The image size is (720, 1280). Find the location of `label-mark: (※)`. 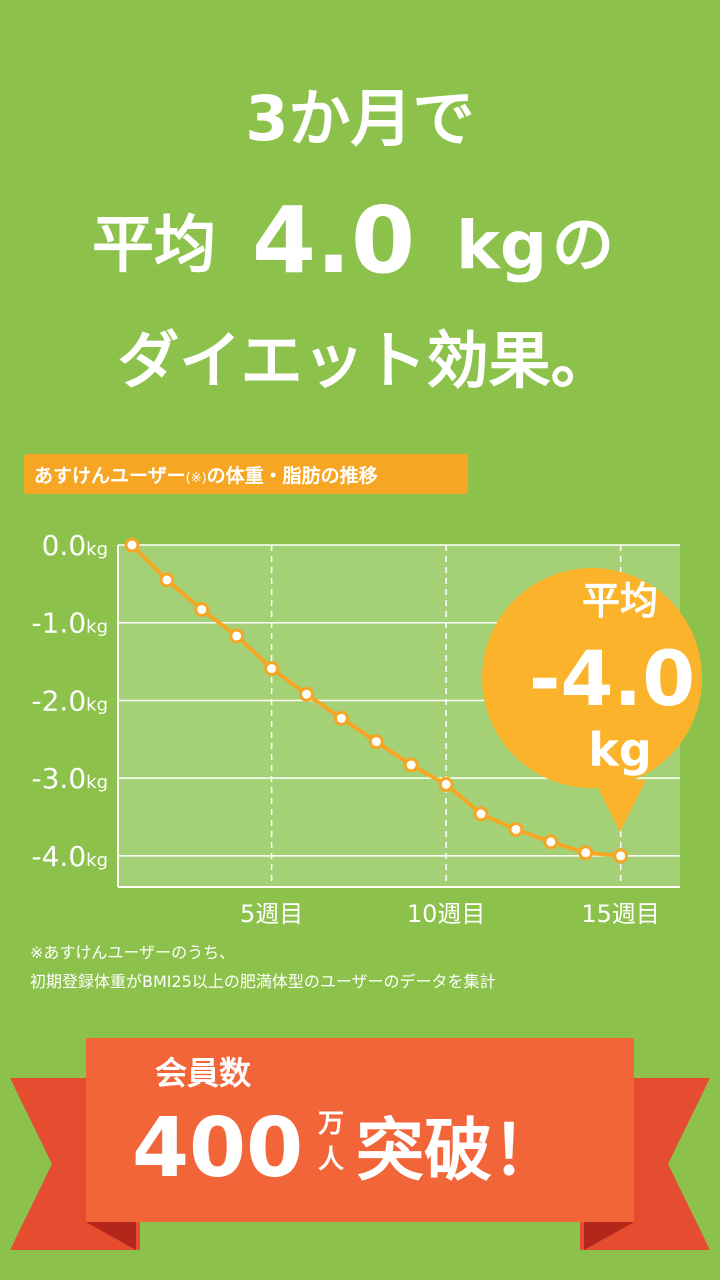

label-mark: (※) is located at coordinates (196, 478).